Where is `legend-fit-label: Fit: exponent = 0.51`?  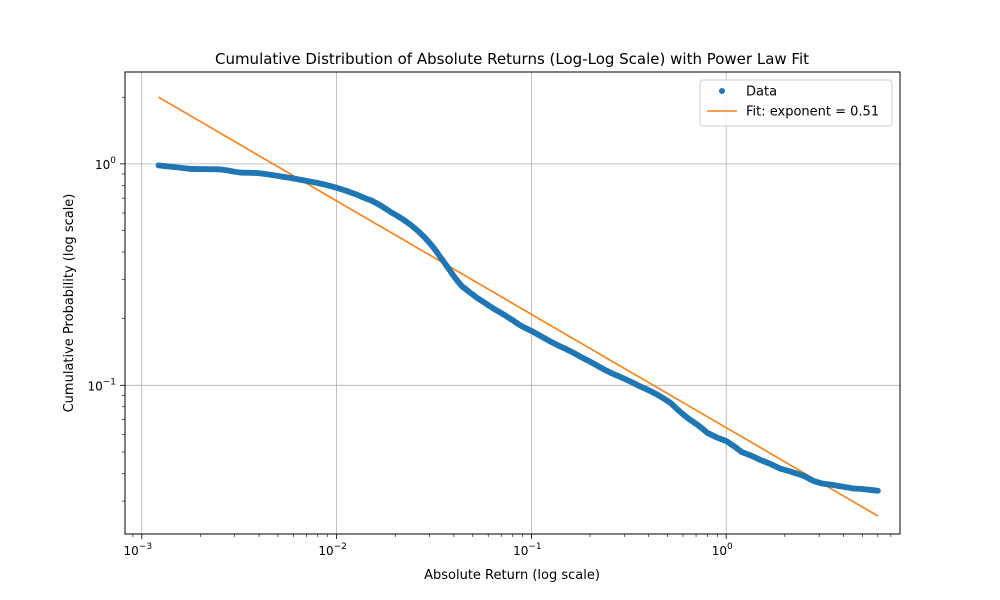
legend-fit-label: Fit: exponent = 0.51 is located at coordinates (812, 112).